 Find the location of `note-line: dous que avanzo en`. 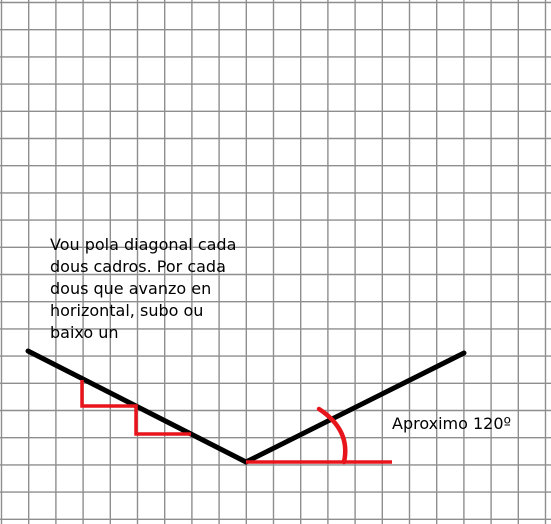

note-line: dous que avanzo en is located at coordinates (131, 288).